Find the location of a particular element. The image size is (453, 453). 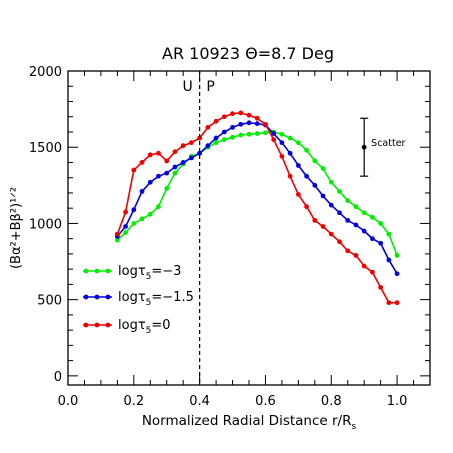

legend-label: logτ5=−3 is located at coordinates (149, 273).